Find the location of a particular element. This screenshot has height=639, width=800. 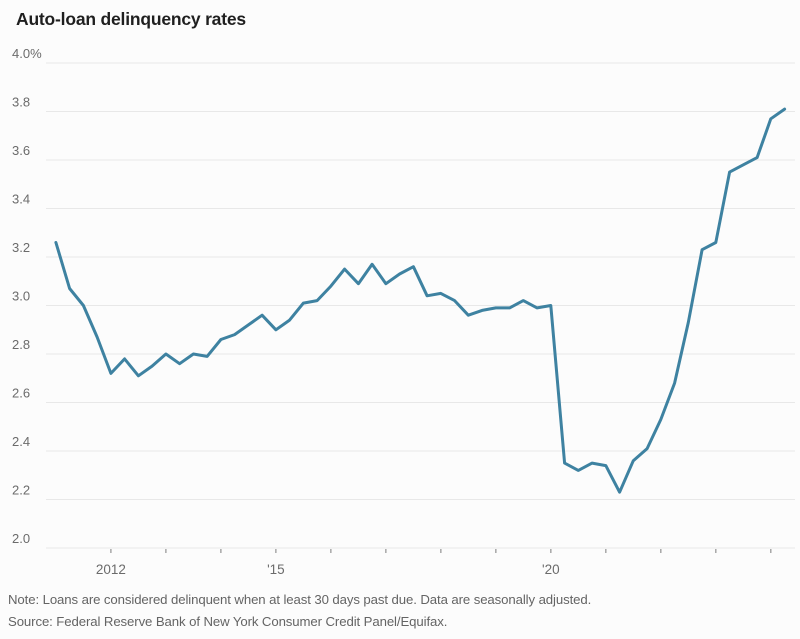

y-axis-tick-label: 2.6 is located at coordinates (21, 393).